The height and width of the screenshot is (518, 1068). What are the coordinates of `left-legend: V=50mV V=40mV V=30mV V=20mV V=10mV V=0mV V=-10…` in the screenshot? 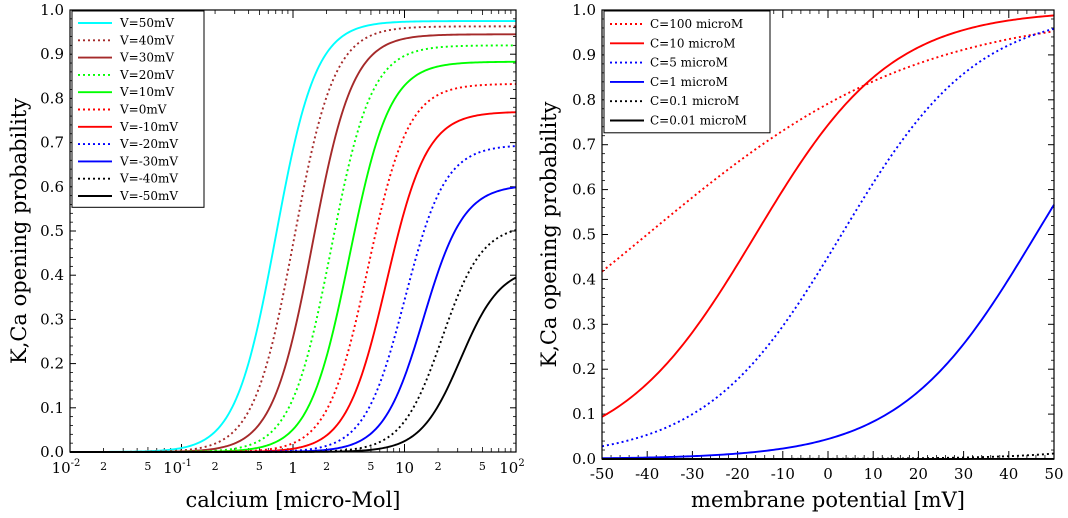 It's located at (138, 109).